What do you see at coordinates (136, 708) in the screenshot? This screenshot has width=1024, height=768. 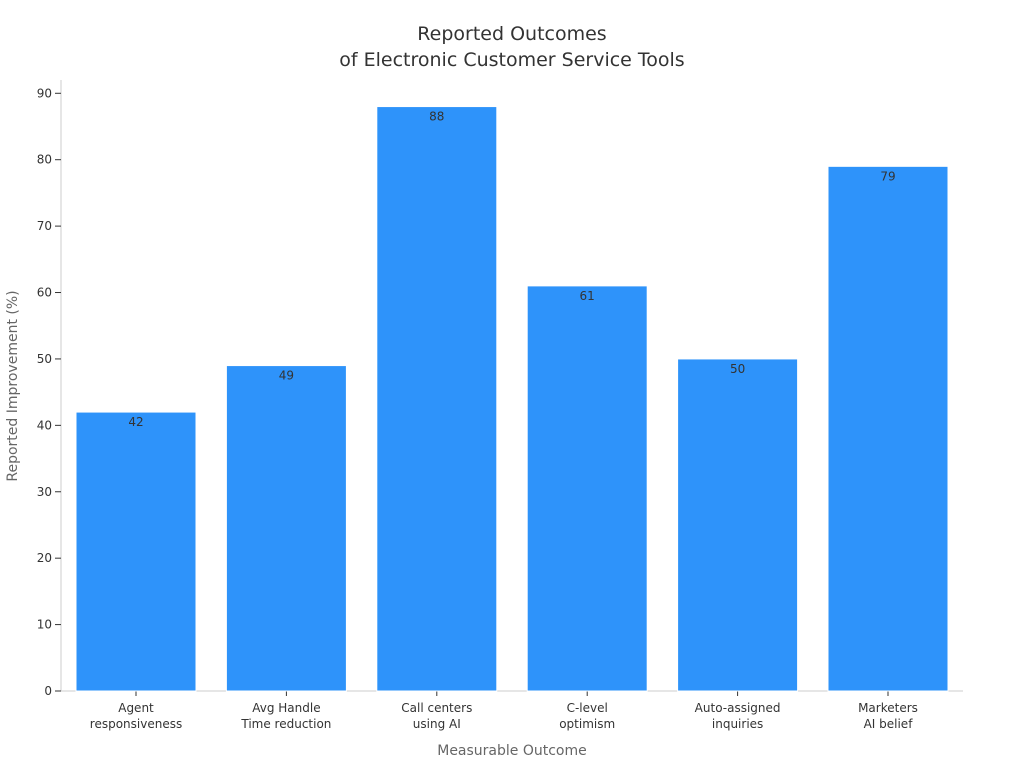 I see `x-tick-label: Agent` at bounding box center [136, 708].